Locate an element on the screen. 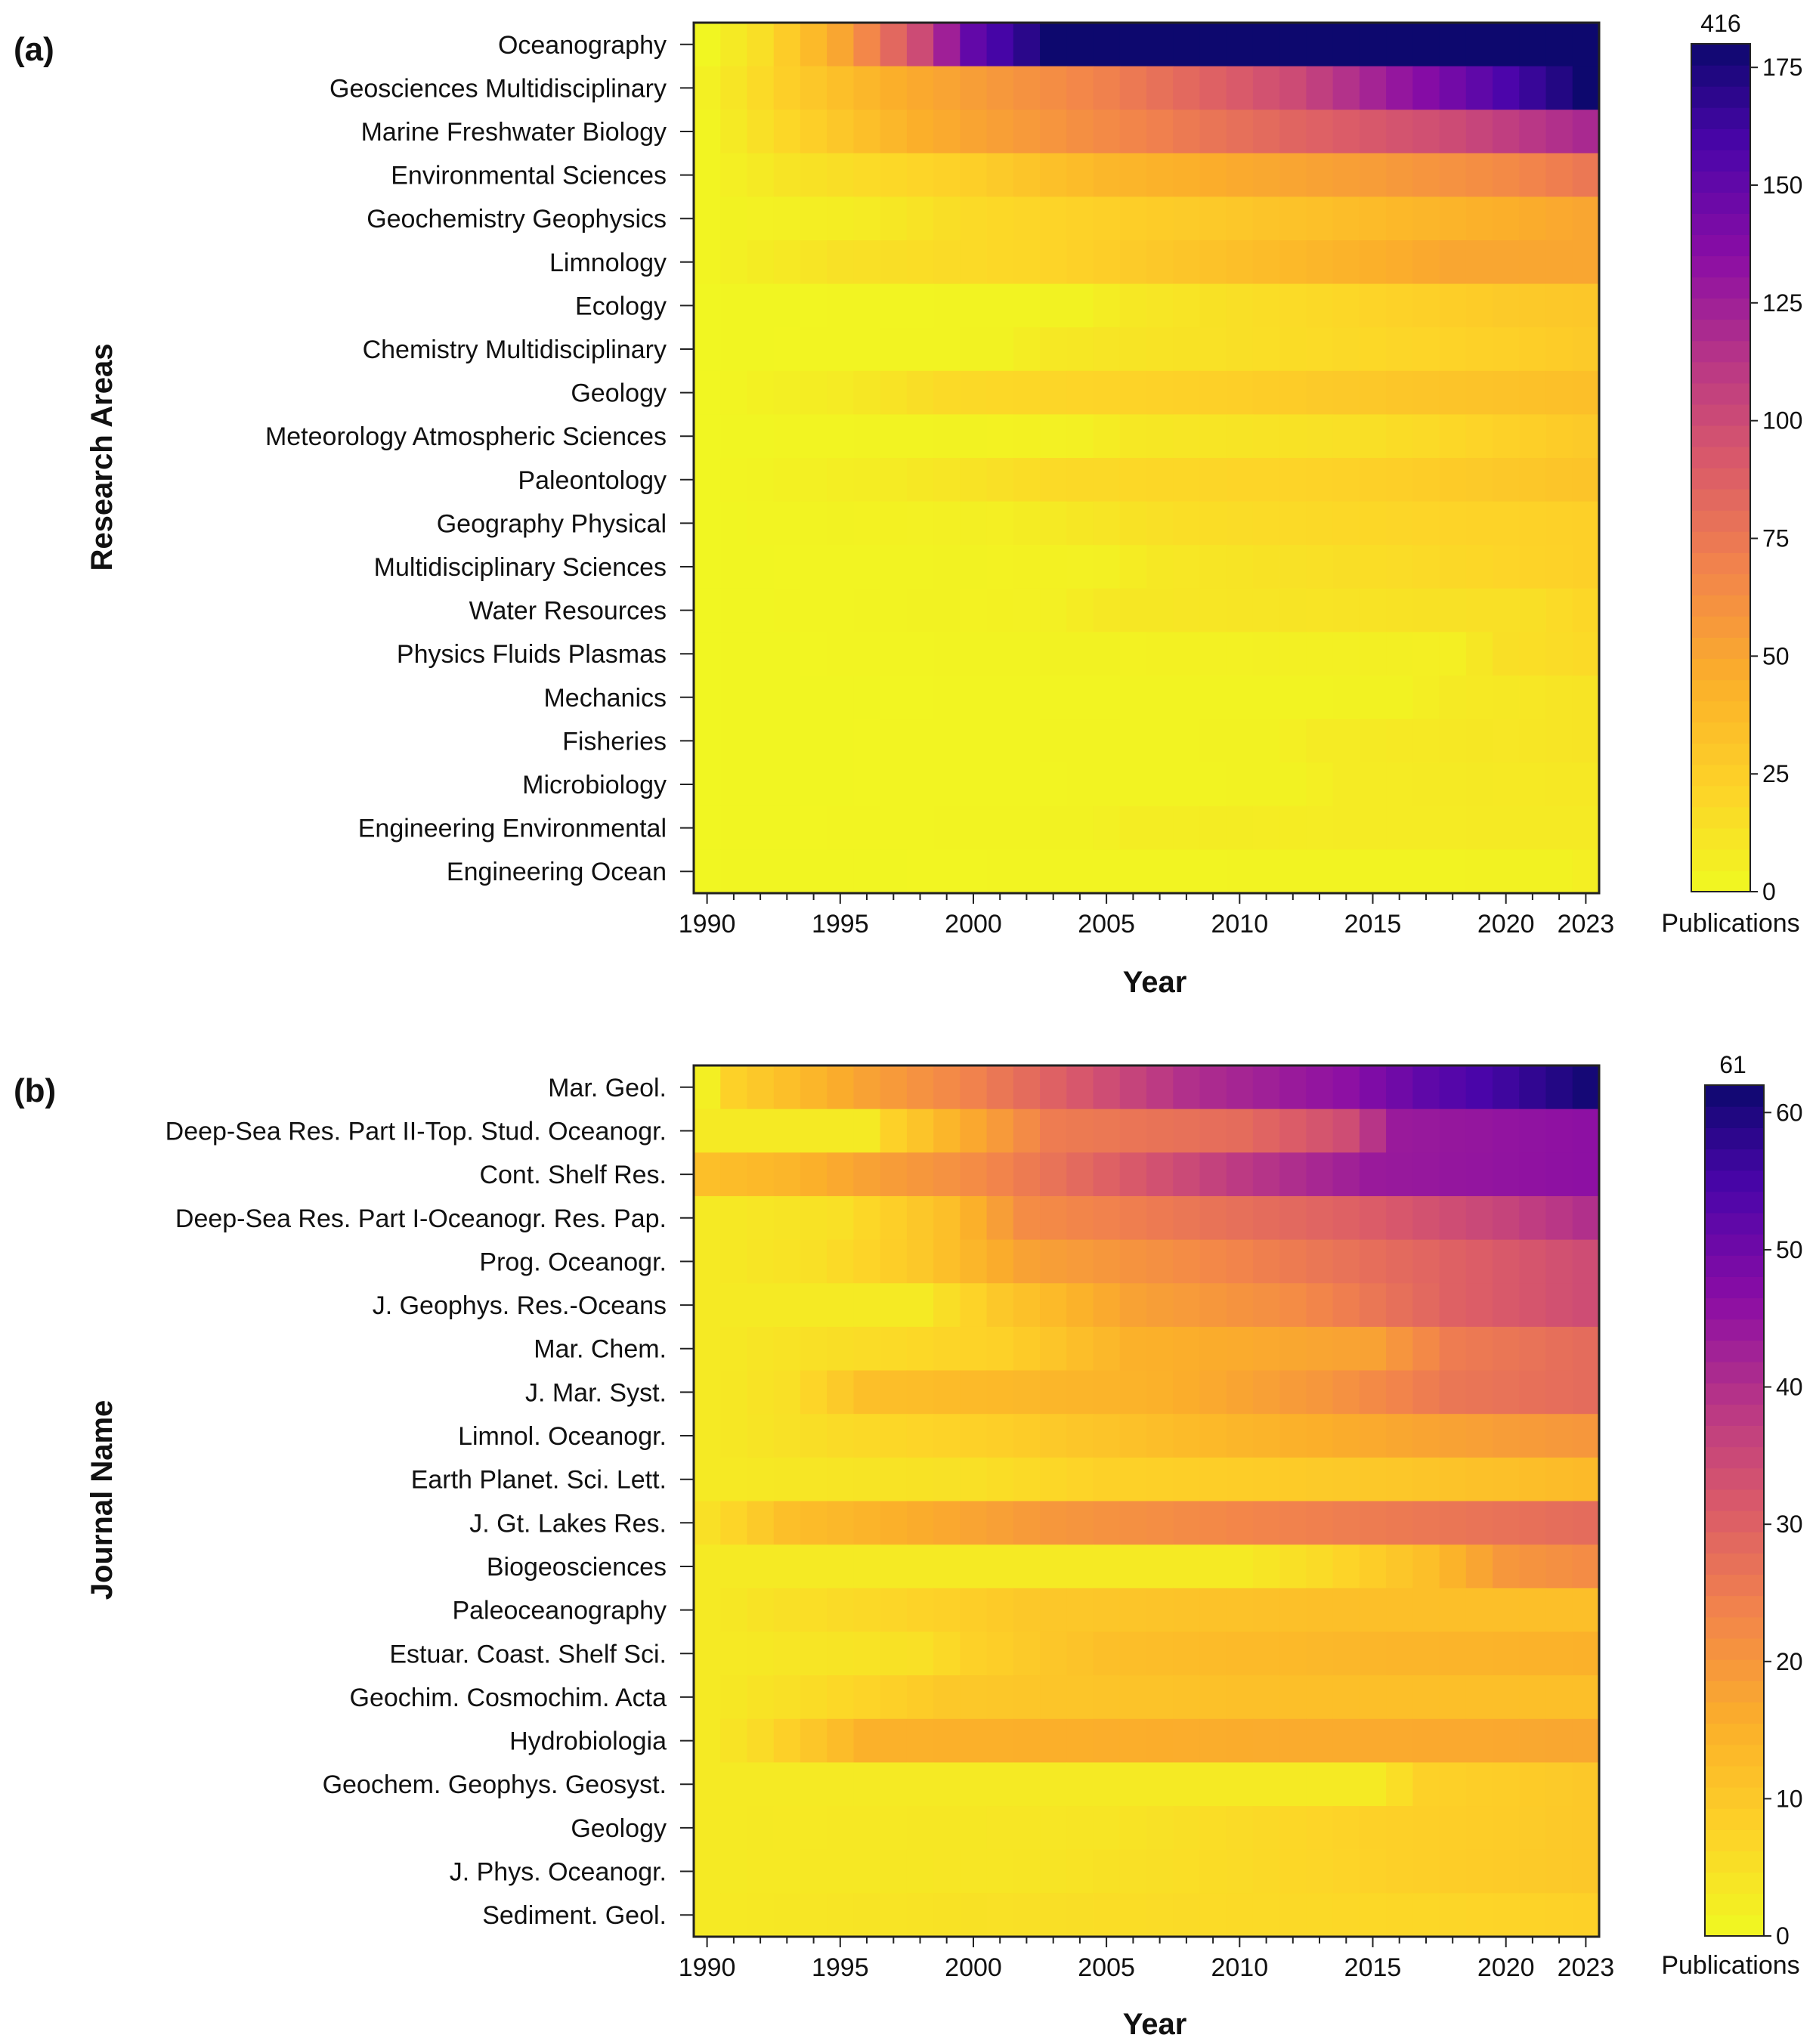 The width and height of the screenshot is (1816, 2044). heatmap-a-ylabel: Research Areas is located at coordinates (102, 457).